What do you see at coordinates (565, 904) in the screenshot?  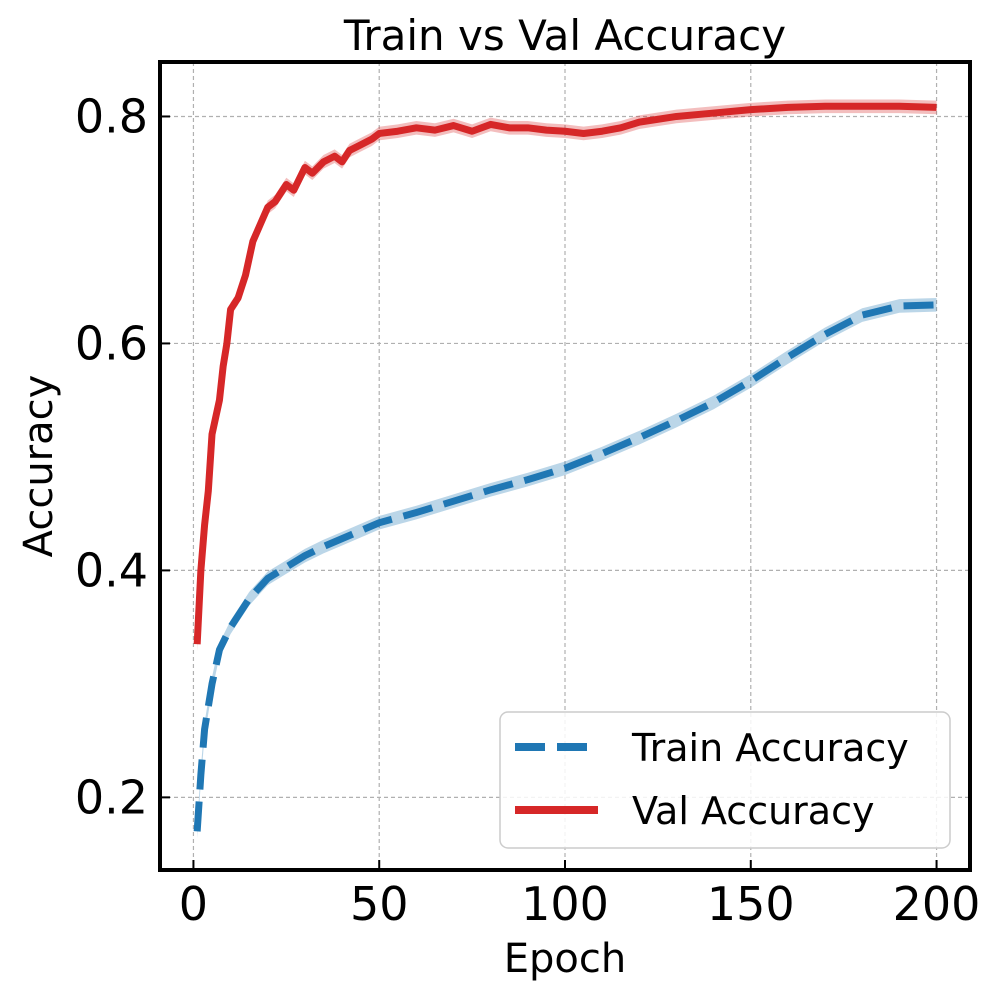 I see `x-tick-label: 100` at bounding box center [565, 904].